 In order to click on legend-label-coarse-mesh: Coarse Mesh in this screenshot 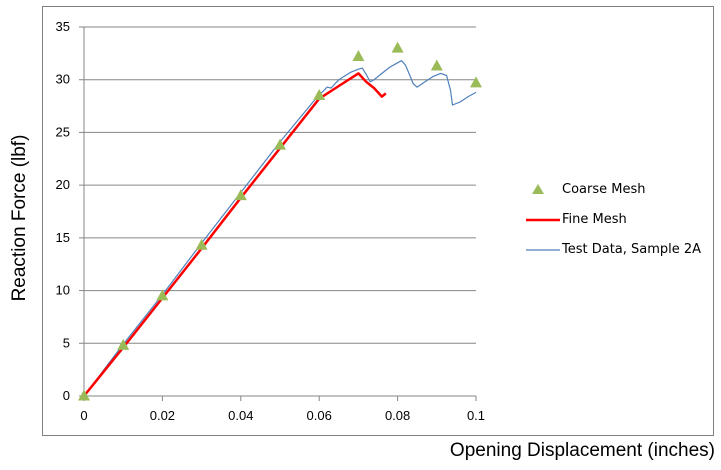, I will do `click(604, 189)`.